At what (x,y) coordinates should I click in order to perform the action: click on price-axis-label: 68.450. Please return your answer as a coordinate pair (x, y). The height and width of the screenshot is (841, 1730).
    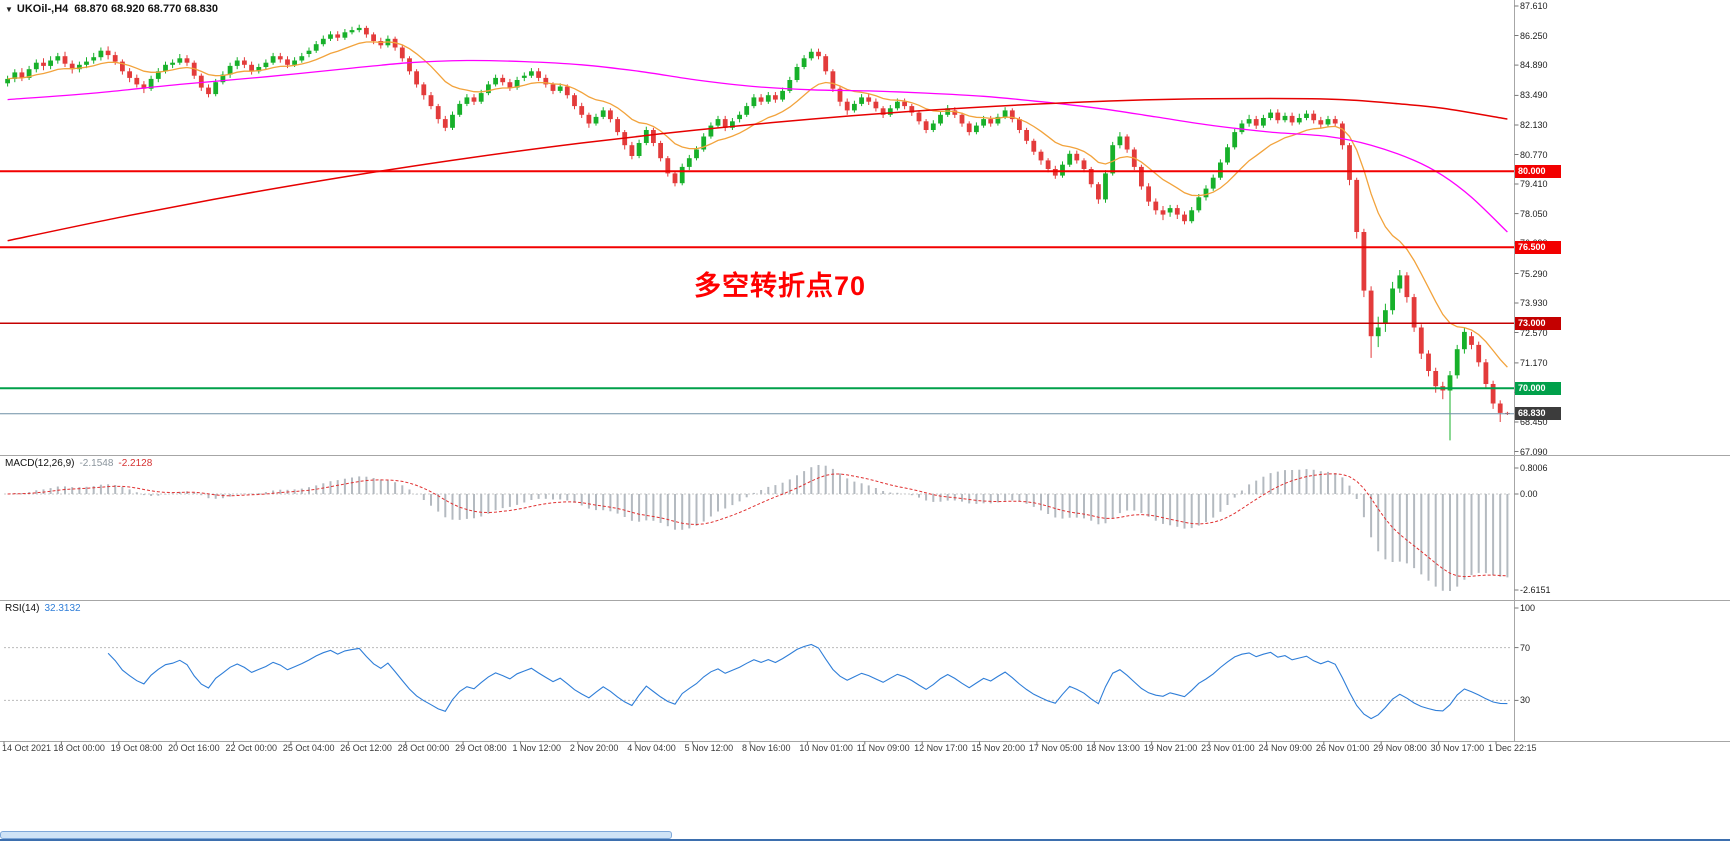
    Looking at the image, I should click on (1534, 422).